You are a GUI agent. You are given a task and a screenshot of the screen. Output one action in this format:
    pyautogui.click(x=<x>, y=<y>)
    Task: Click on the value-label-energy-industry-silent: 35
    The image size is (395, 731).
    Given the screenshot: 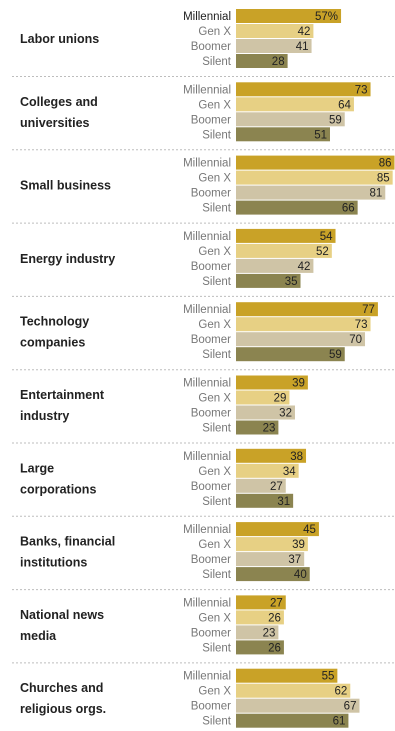 What is the action you would take?
    pyautogui.click(x=291, y=282)
    